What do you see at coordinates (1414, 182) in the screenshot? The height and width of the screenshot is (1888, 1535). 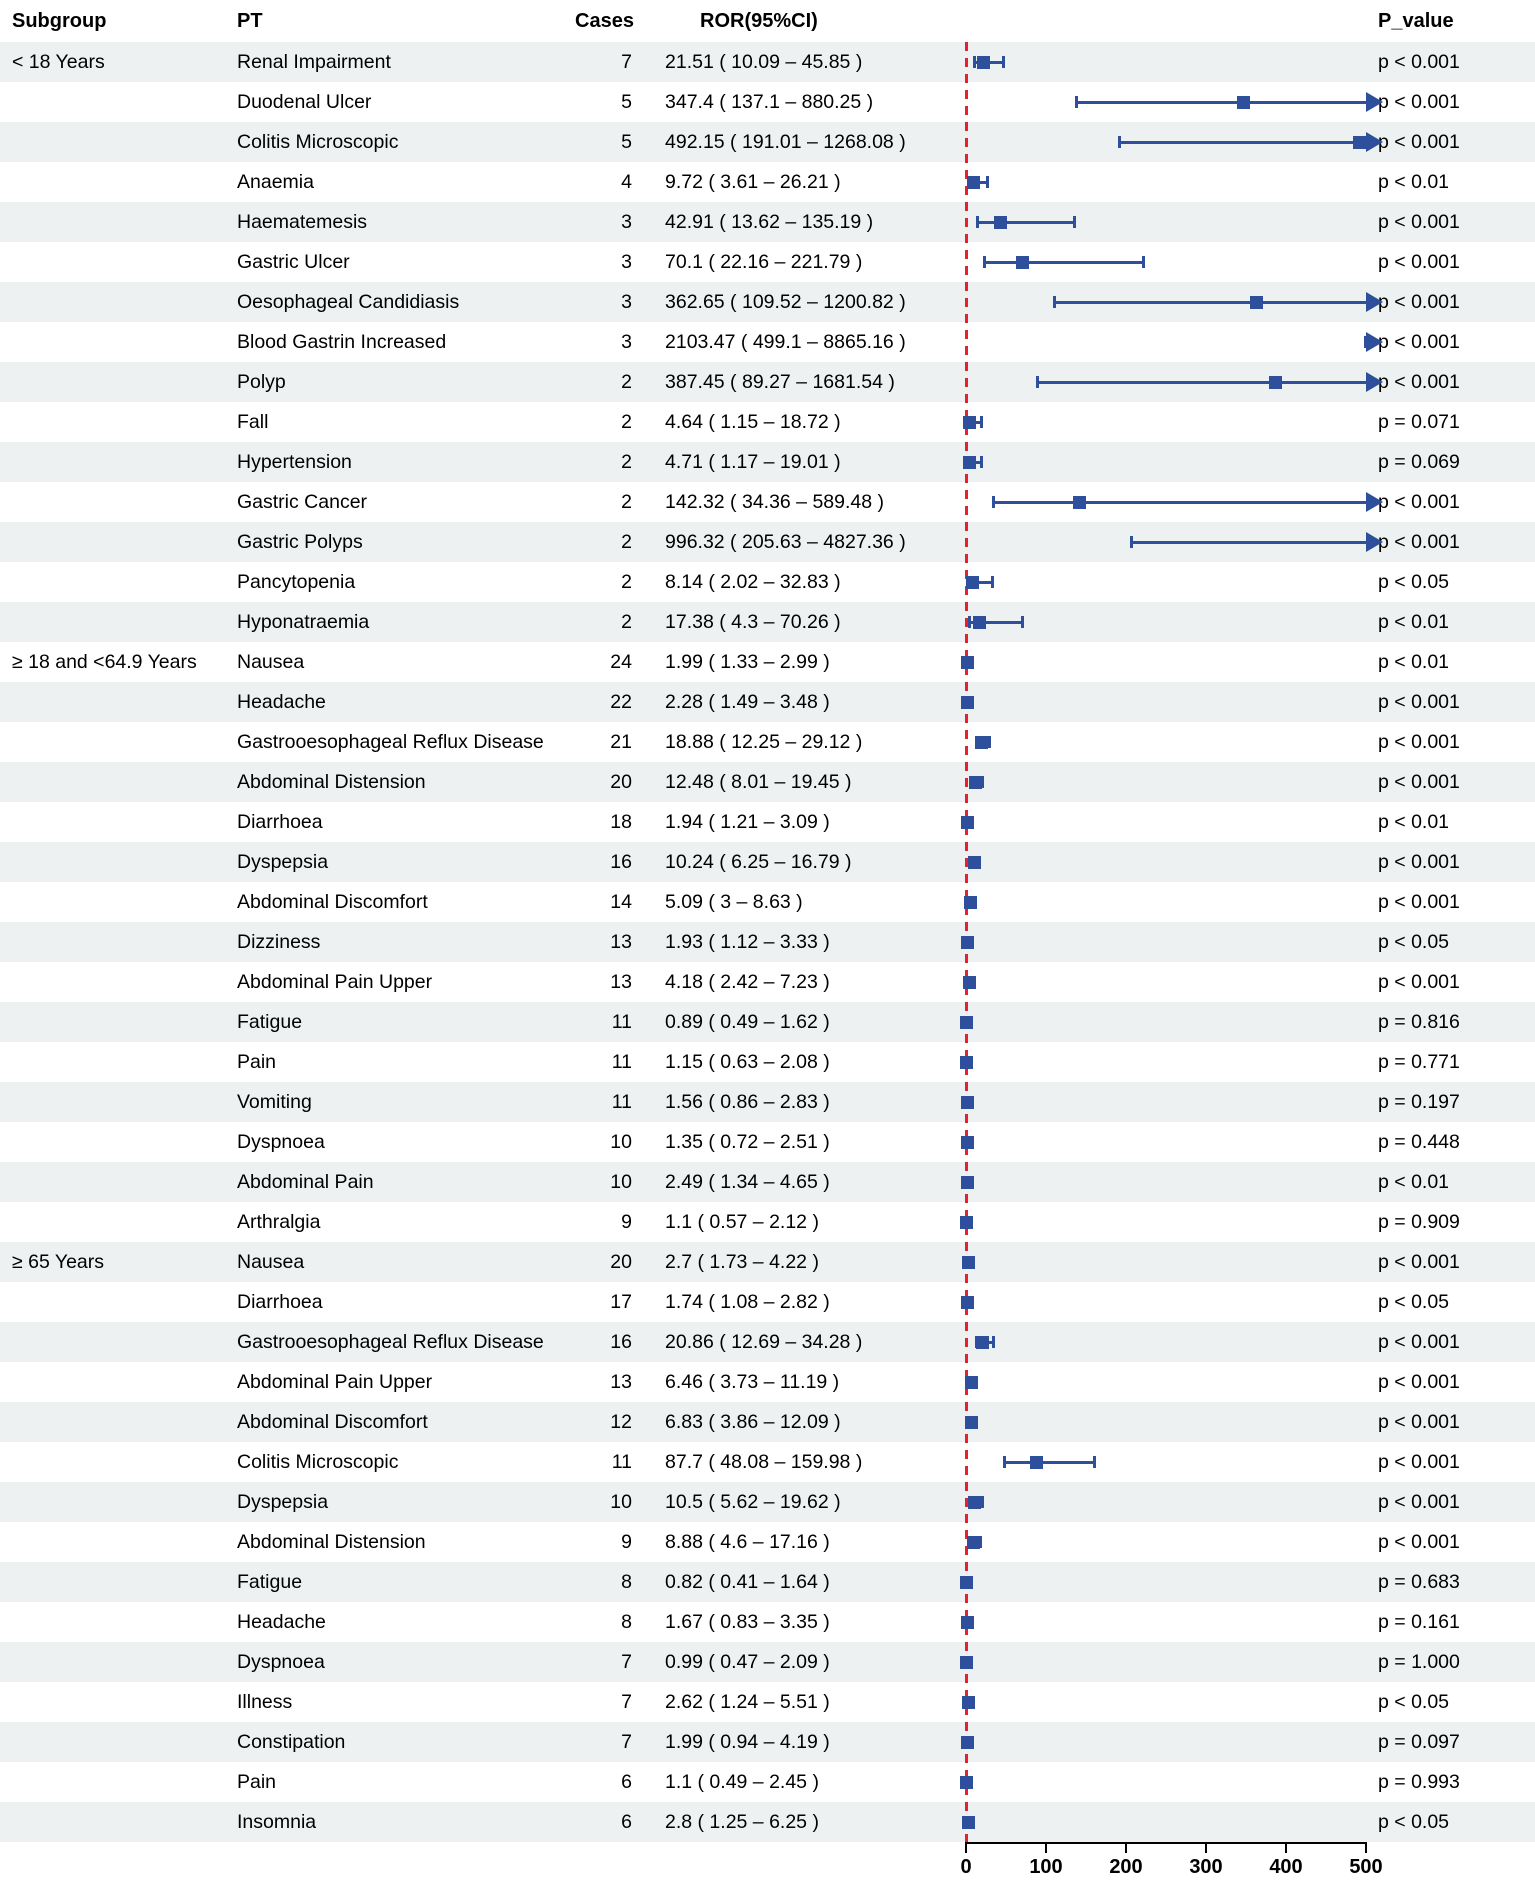 I see `row-p-value: p < 0.01` at bounding box center [1414, 182].